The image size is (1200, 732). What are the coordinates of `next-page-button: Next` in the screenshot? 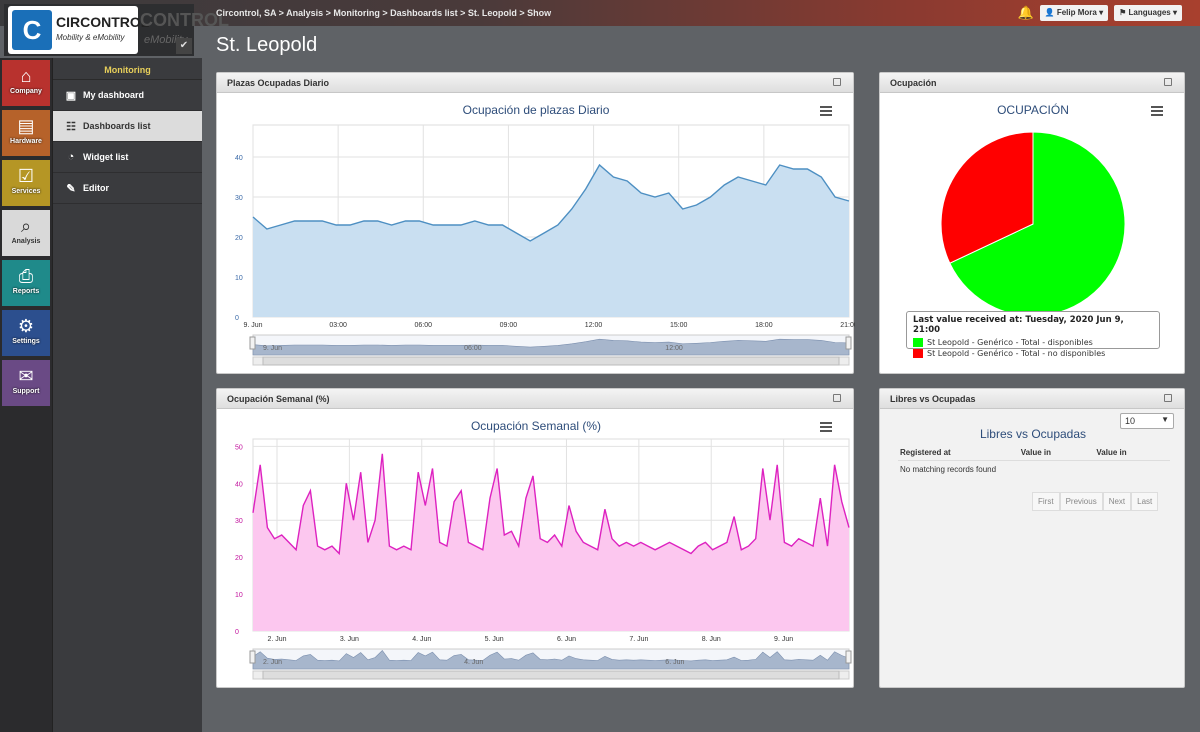 It's located at (1117, 501).